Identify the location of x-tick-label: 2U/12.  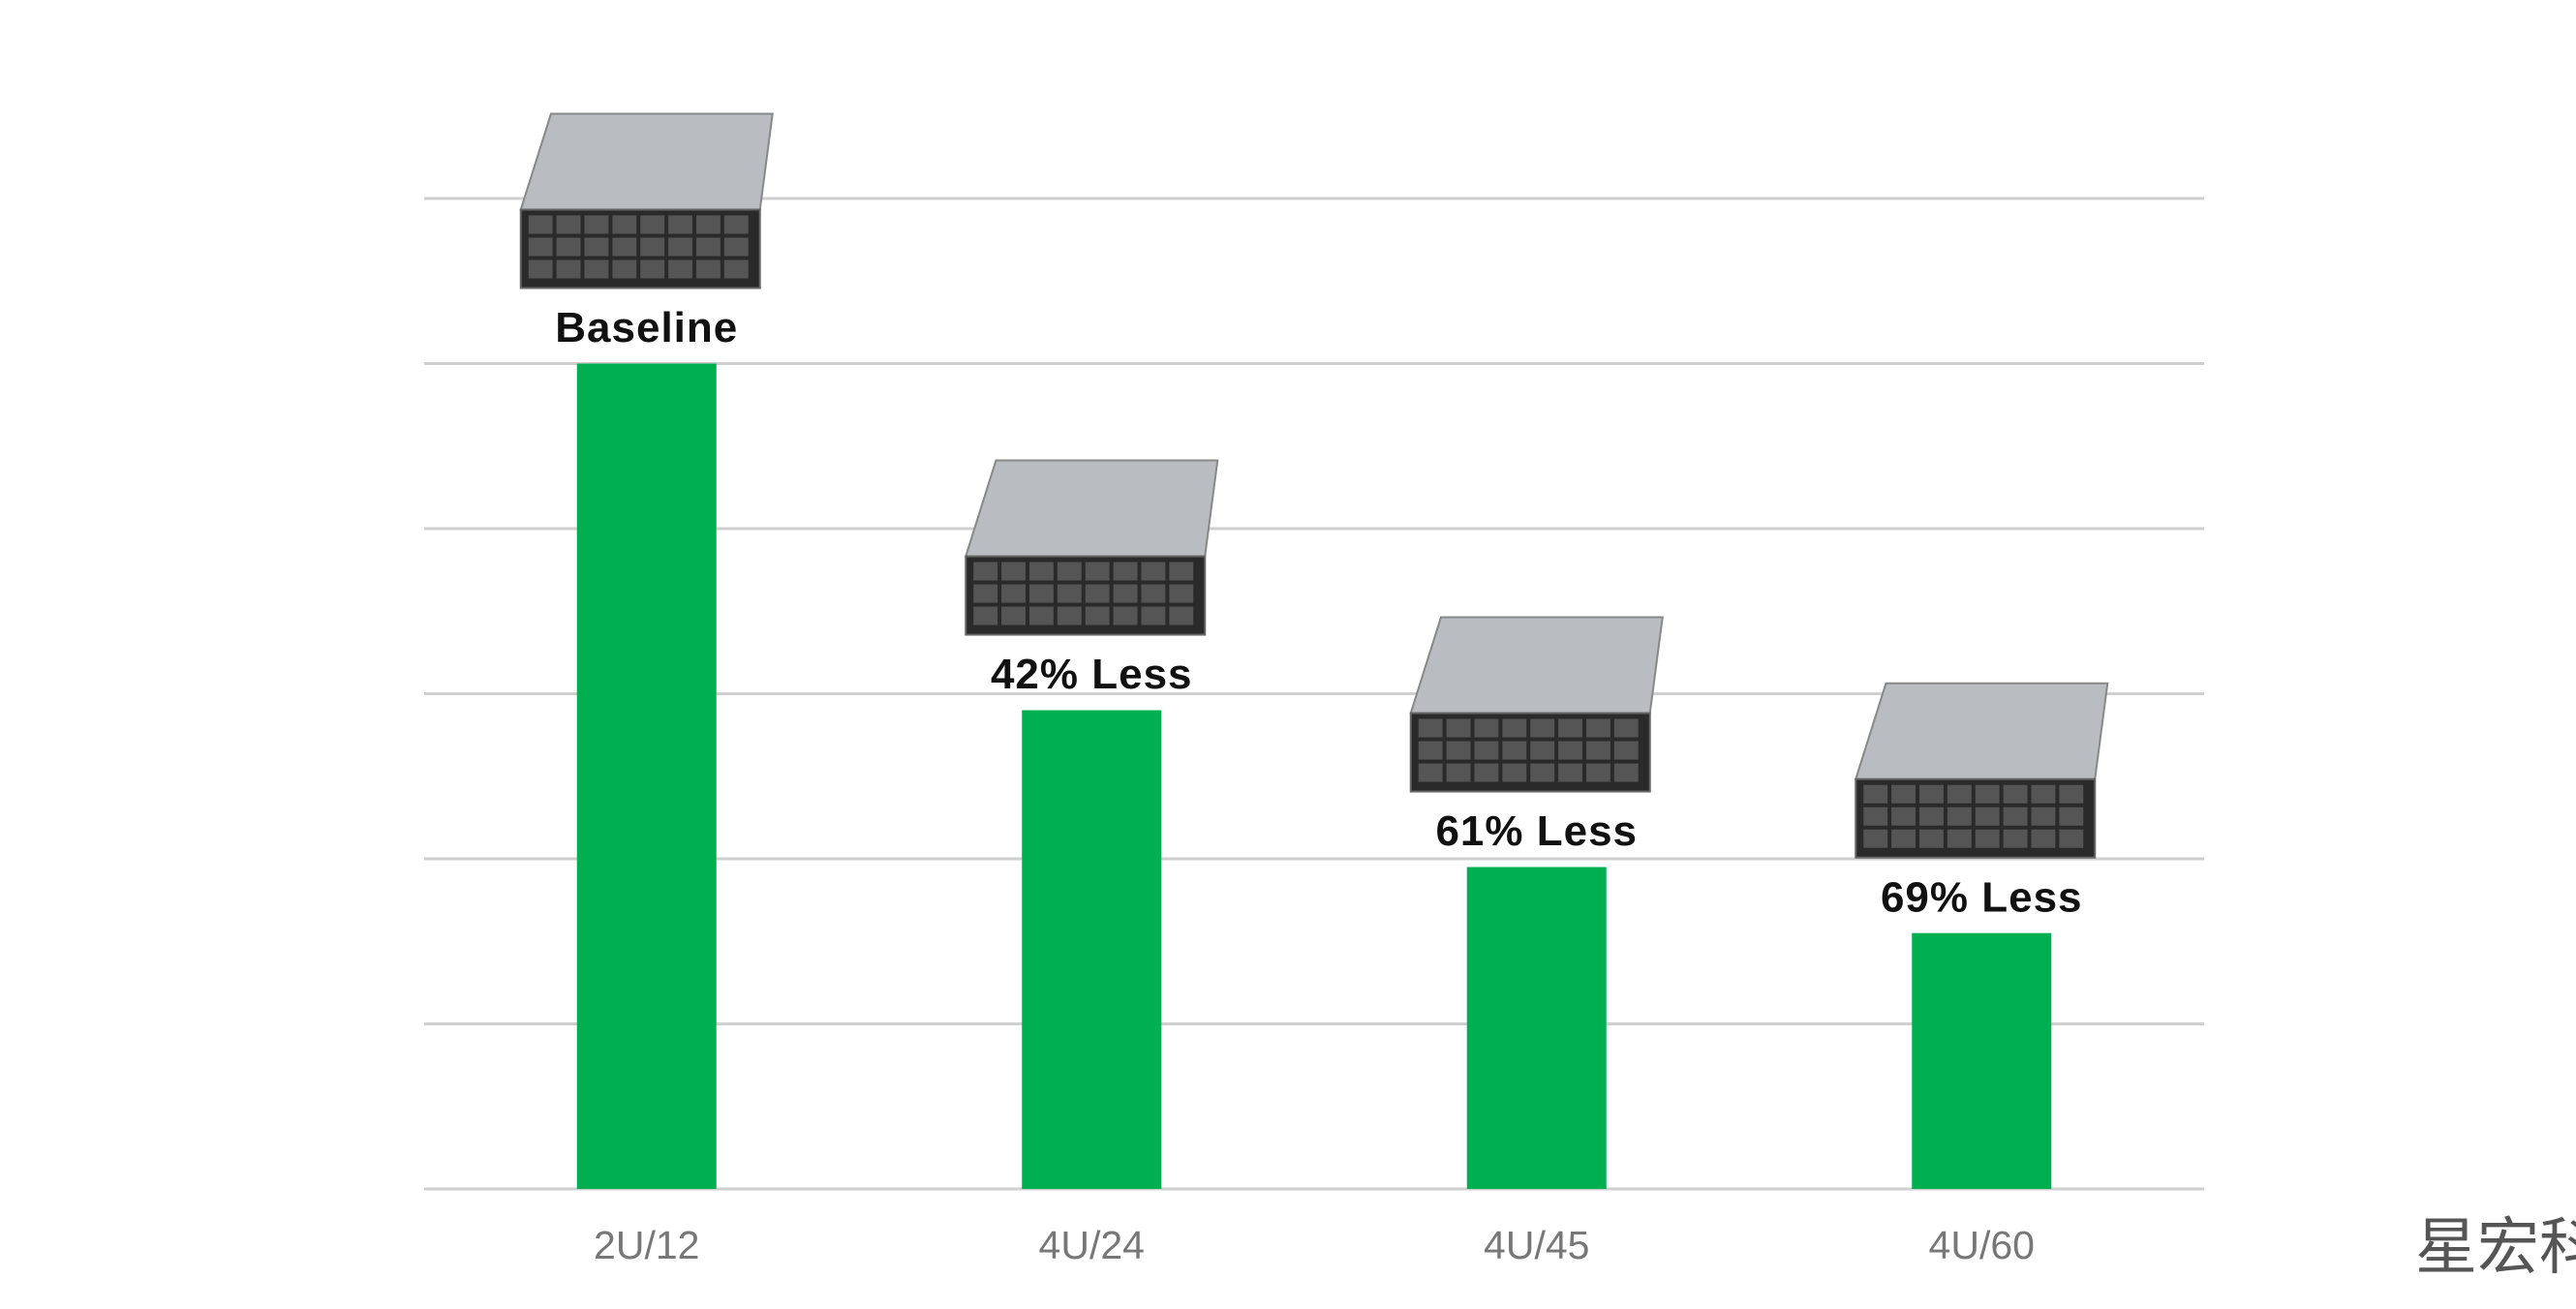
(646, 1245).